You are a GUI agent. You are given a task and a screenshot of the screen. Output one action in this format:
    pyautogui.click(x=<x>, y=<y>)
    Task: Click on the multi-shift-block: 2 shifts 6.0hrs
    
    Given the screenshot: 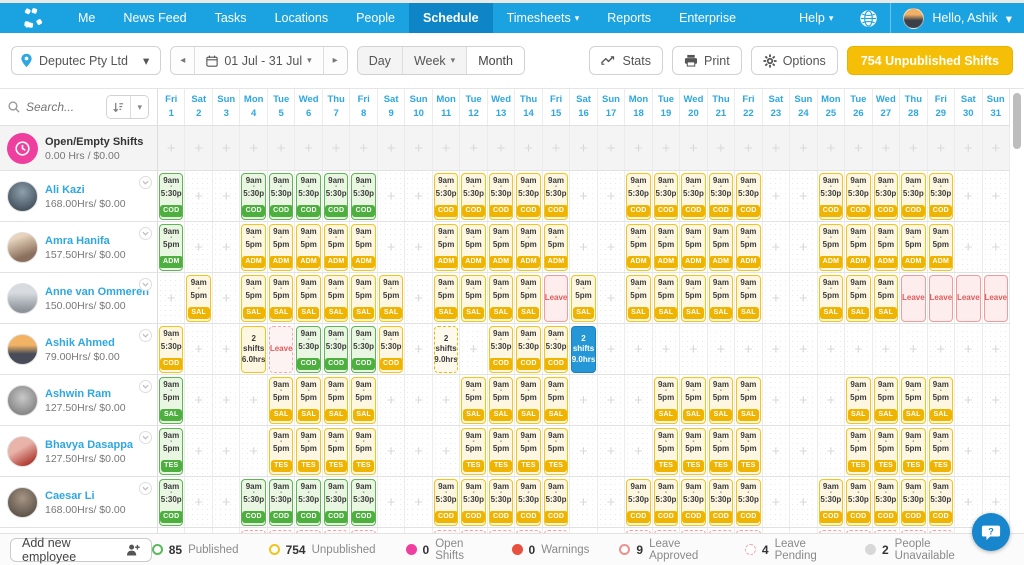 What is the action you would take?
    pyautogui.click(x=253, y=349)
    